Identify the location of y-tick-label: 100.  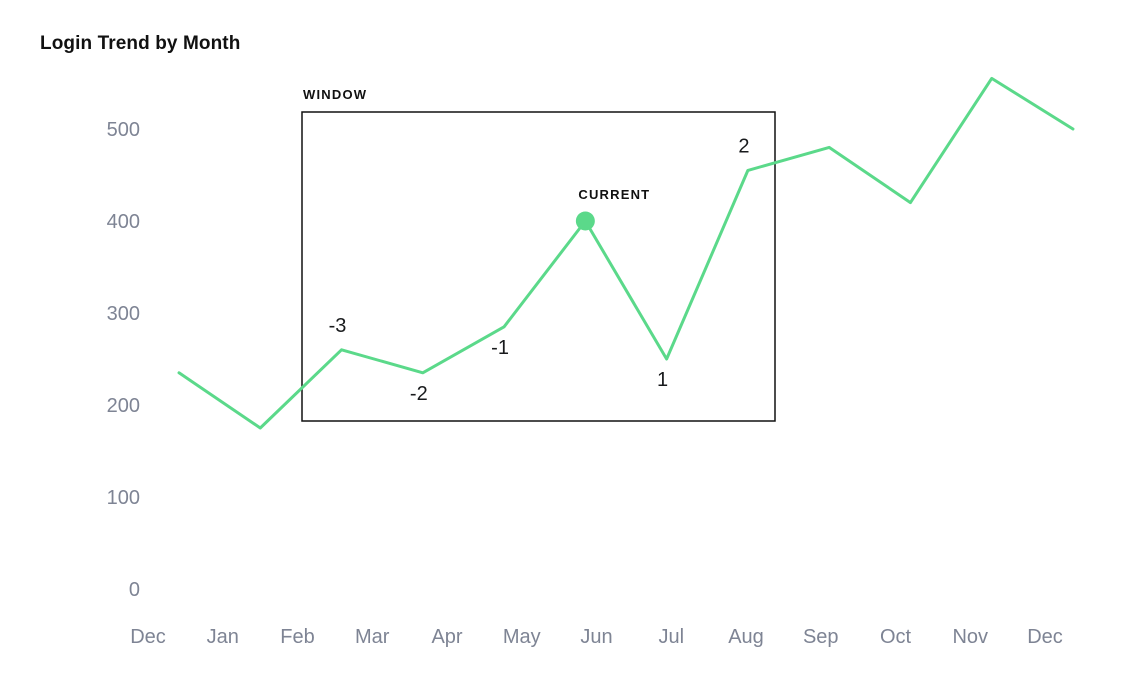
(123, 498).